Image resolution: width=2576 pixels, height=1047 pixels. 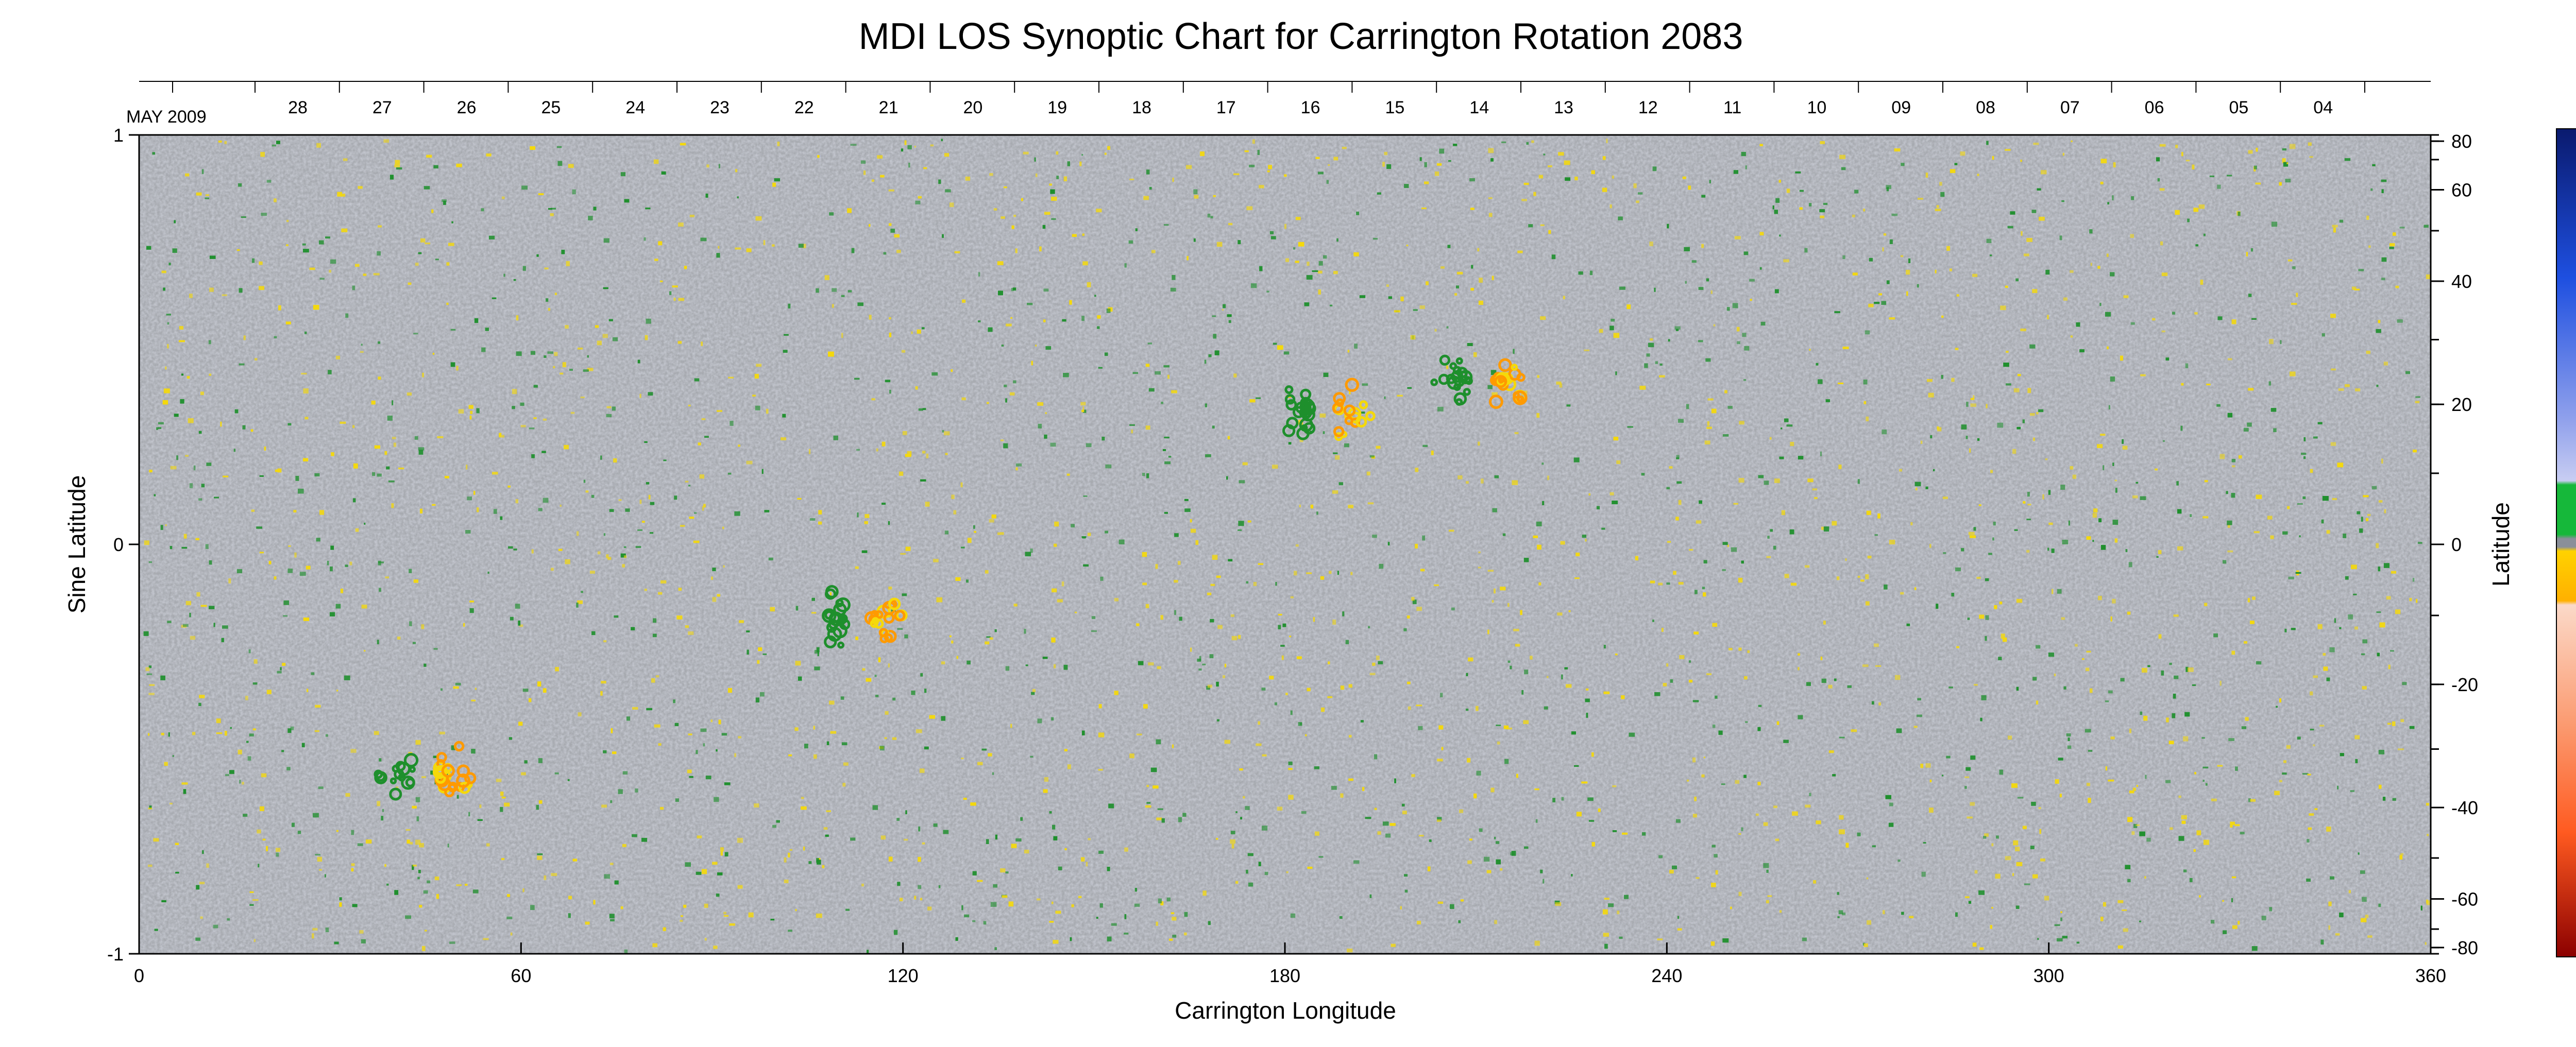 What do you see at coordinates (1285, 1011) in the screenshot?
I see `x-axis-title: Carrington Longitude` at bounding box center [1285, 1011].